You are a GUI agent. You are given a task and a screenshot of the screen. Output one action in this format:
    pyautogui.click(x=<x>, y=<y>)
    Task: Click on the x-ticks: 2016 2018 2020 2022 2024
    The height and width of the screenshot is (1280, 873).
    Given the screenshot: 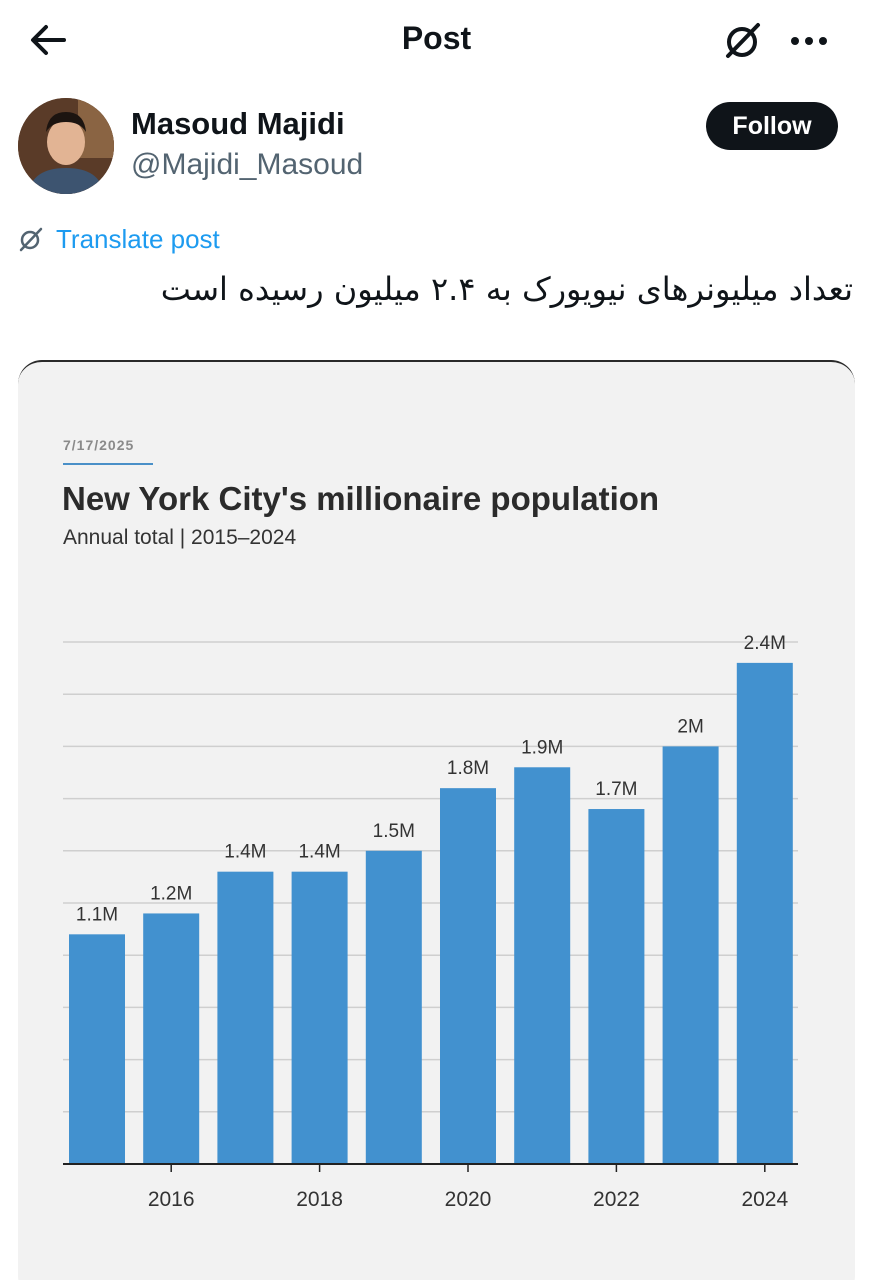 What is the action you would take?
    pyautogui.click(x=468, y=1187)
    